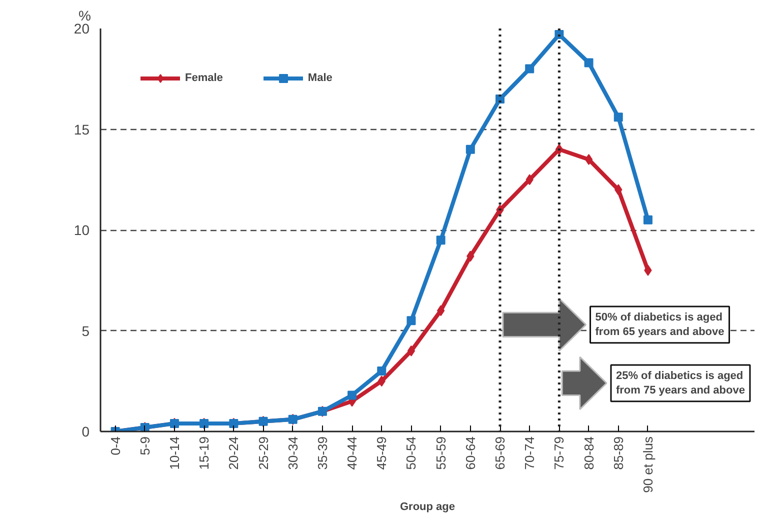  Describe the element at coordinates (204, 453) in the screenshot. I see `x-tick-label: 15-19` at that location.